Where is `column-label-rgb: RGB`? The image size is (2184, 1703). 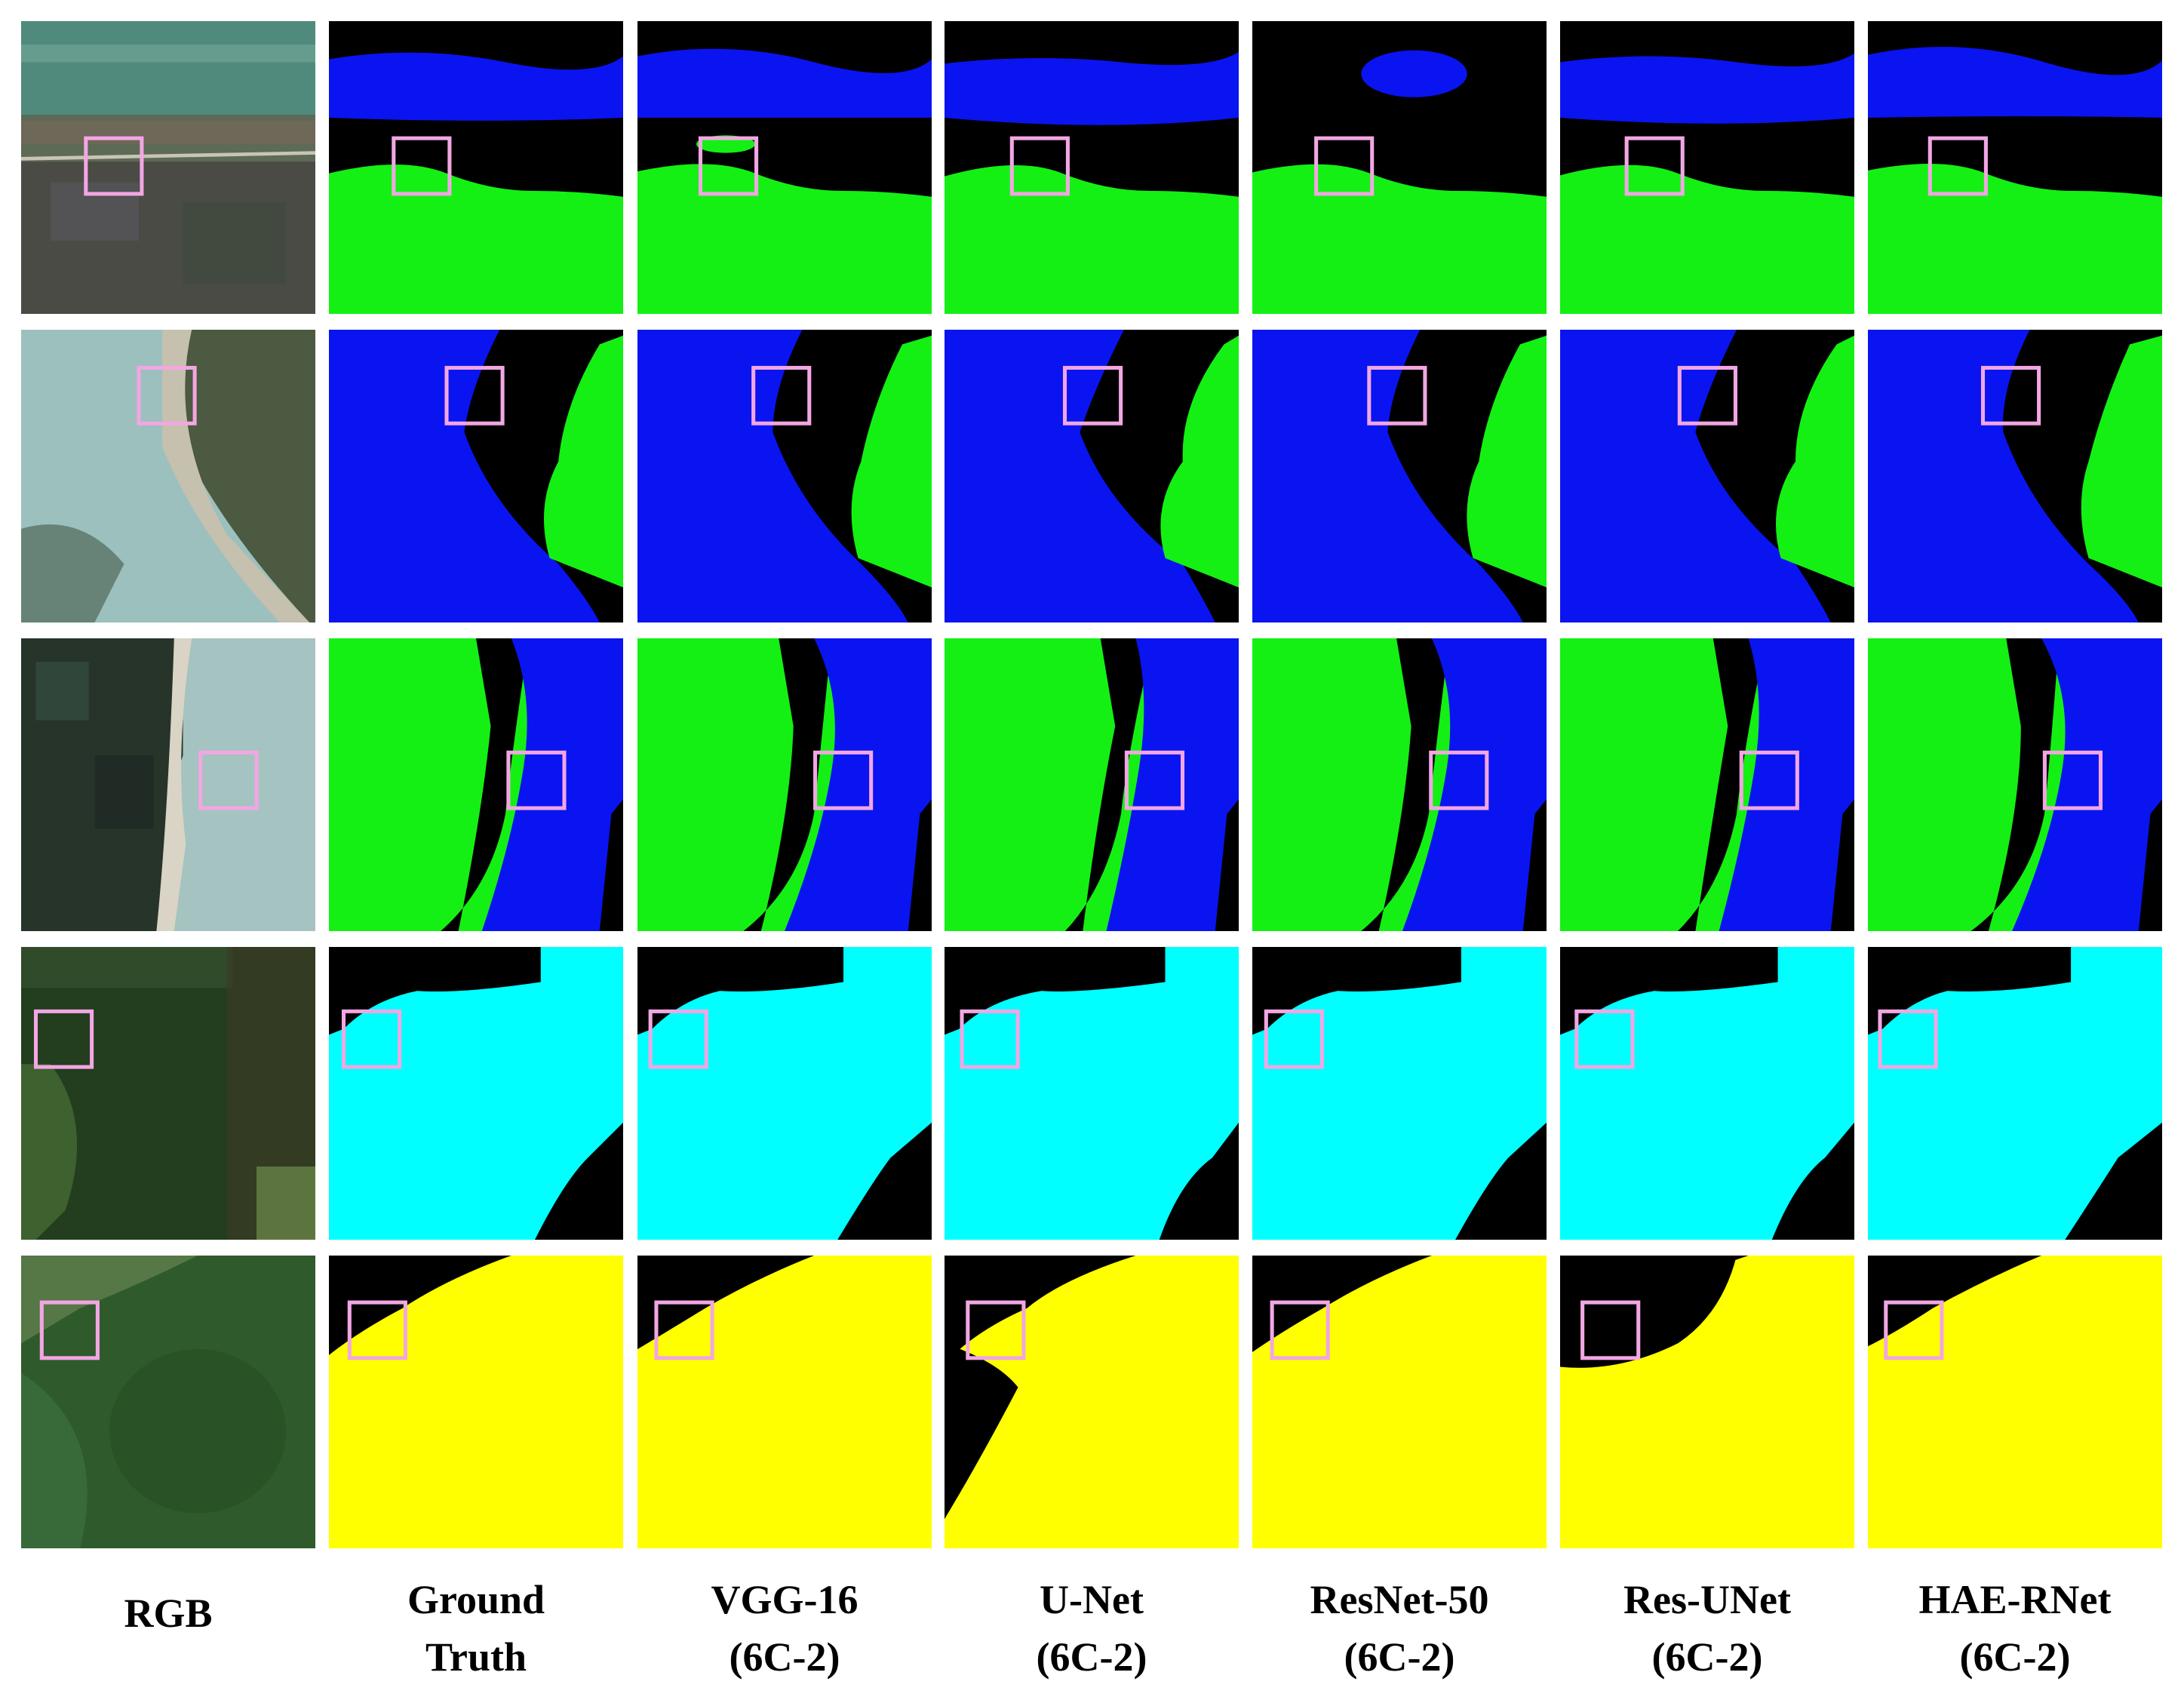 column-label-rgb: RGB is located at coordinates (168, 1613).